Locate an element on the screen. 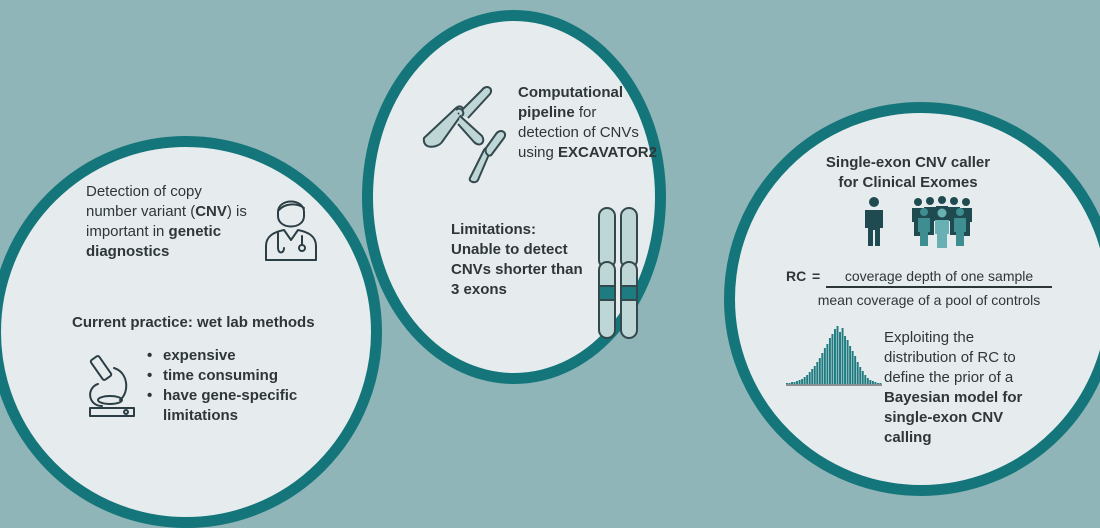 The width and height of the screenshot is (1100, 528). caller-title-line-1: Single-exon CNV caller is located at coordinates (908, 162).